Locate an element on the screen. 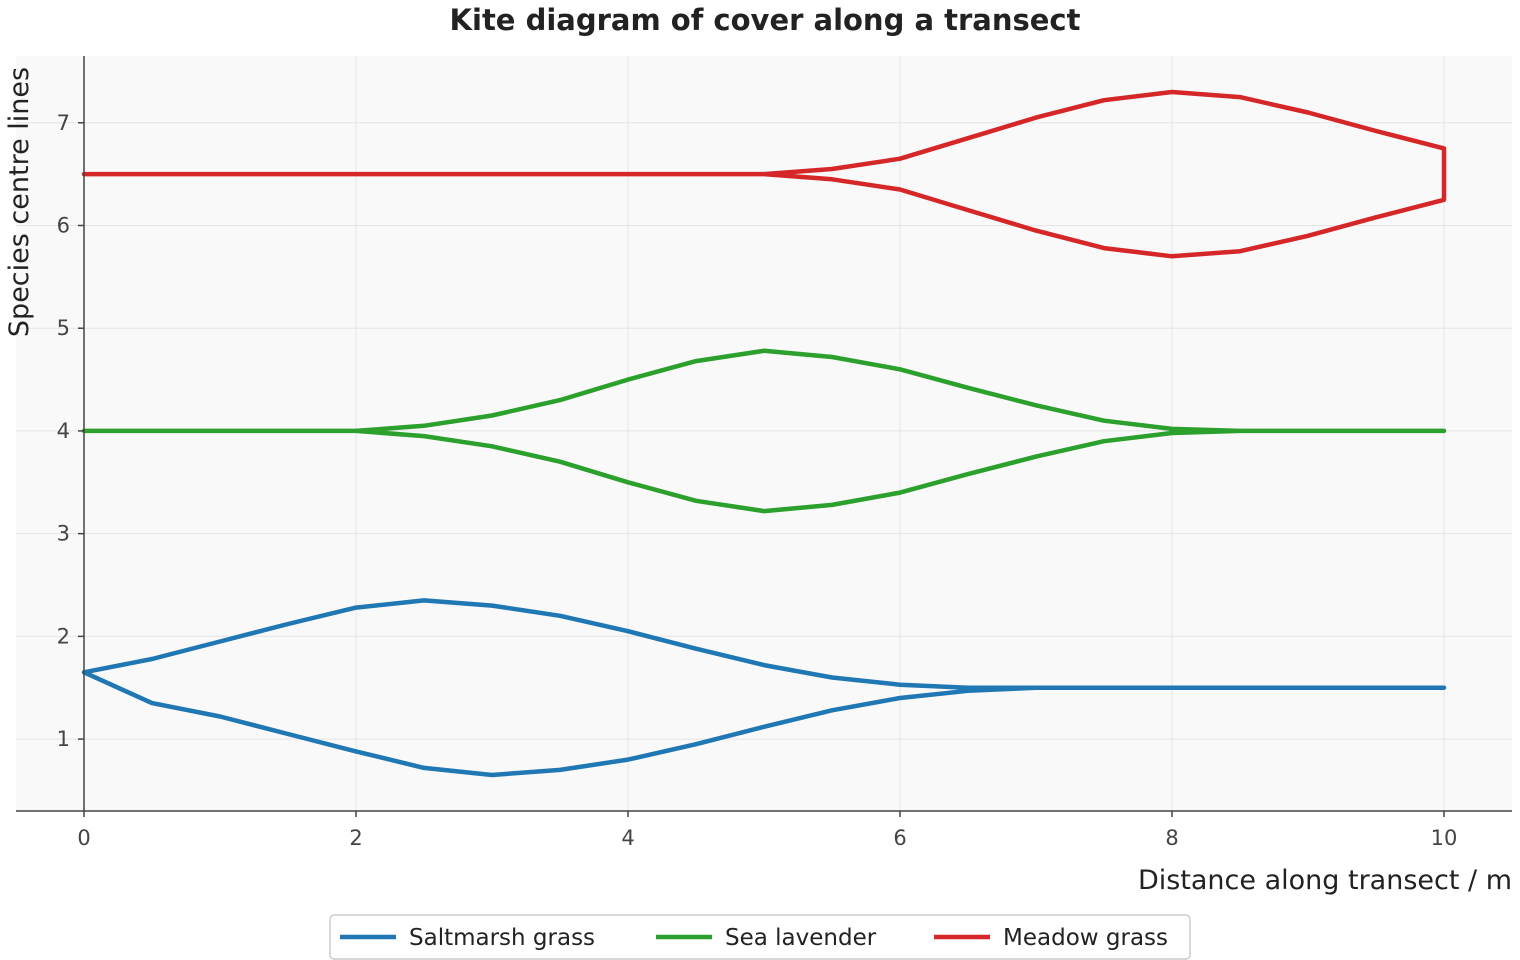  chart-title: Kite diagram of cover along a transect is located at coordinates (765, 20).